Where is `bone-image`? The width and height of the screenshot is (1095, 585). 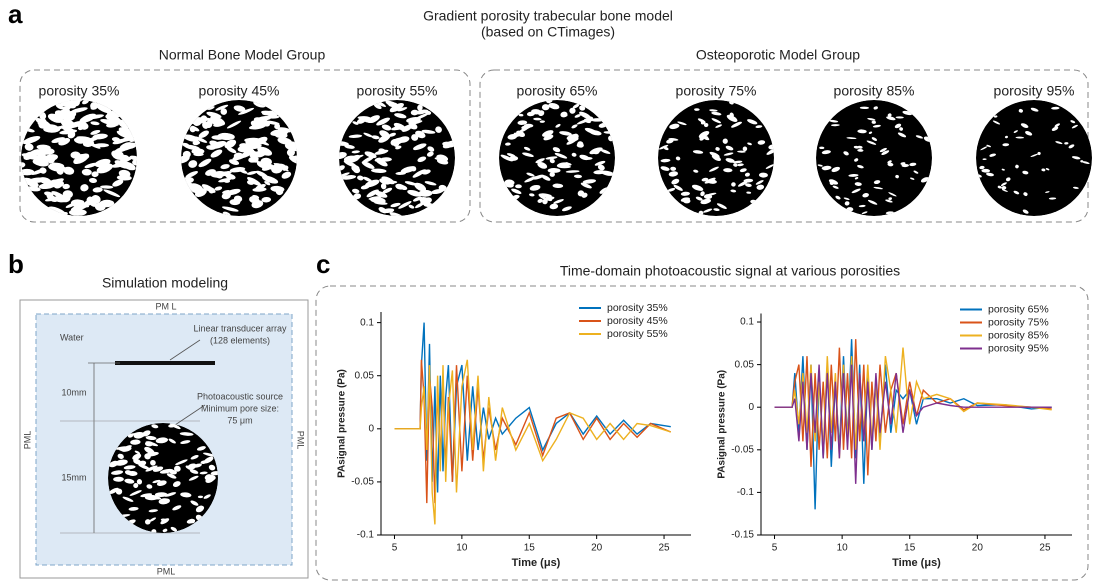
bone-image is located at coordinates (397, 158).